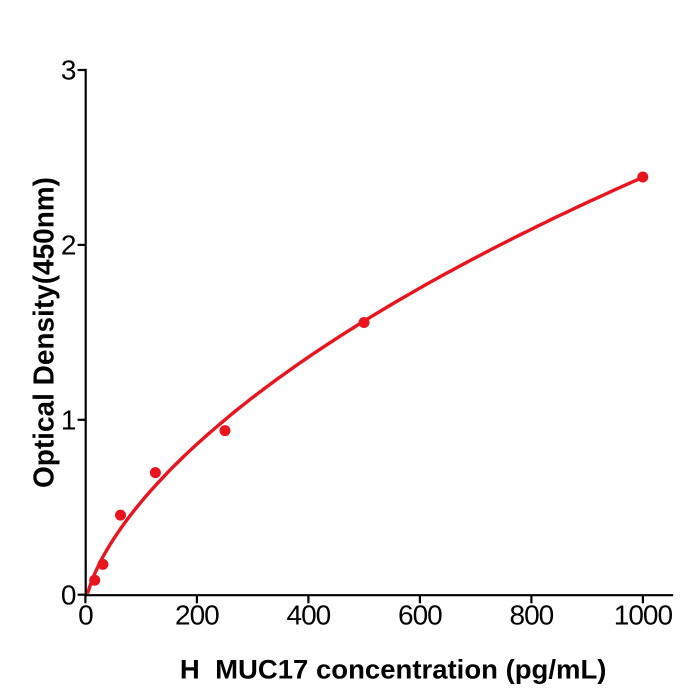 The width and height of the screenshot is (700, 700). I want to click on svg-text: 800, so click(532, 615).